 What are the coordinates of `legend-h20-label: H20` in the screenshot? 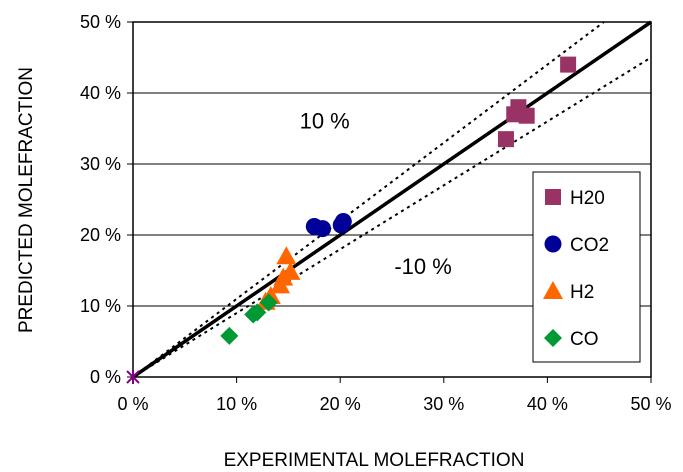 It's located at (587, 198).